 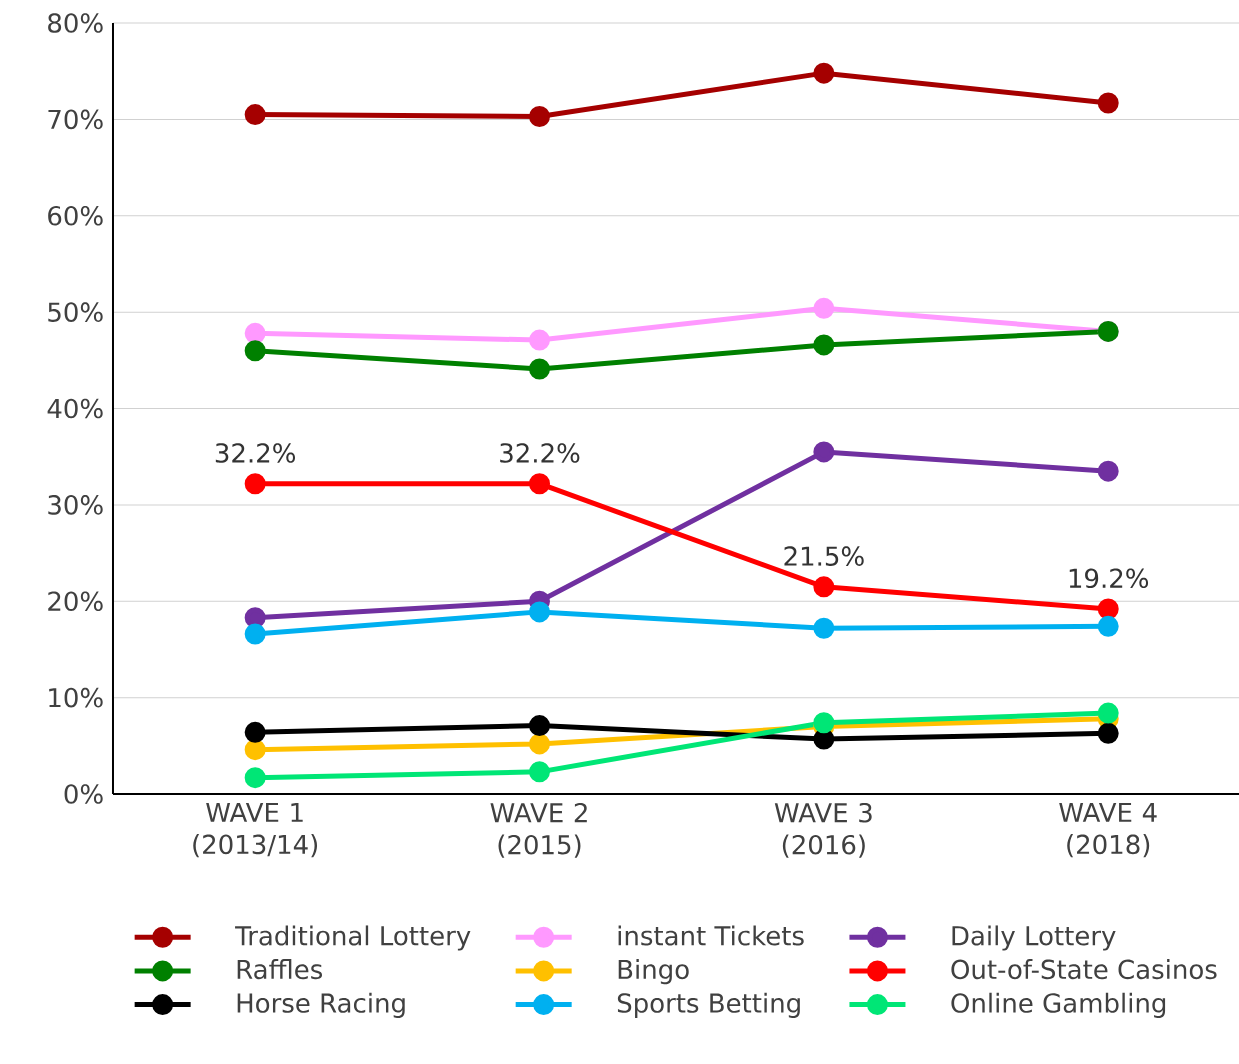 What do you see at coordinates (280, 969) in the screenshot?
I see `legend-label: Raffles` at bounding box center [280, 969].